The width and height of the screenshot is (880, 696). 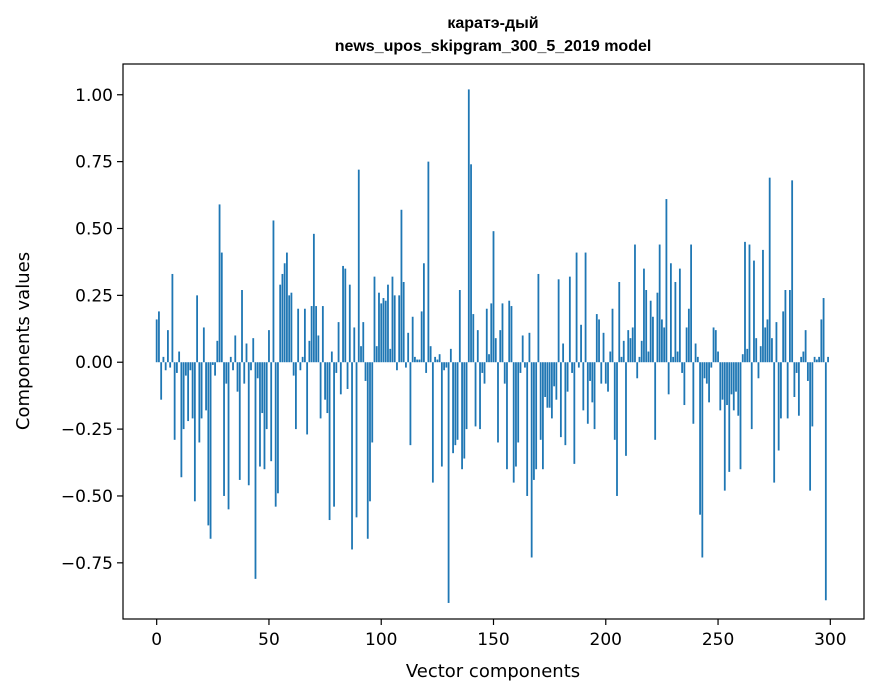 What do you see at coordinates (94, 229) in the screenshot?
I see `y-tick-label: 0.50` at bounding box center [94, 229].